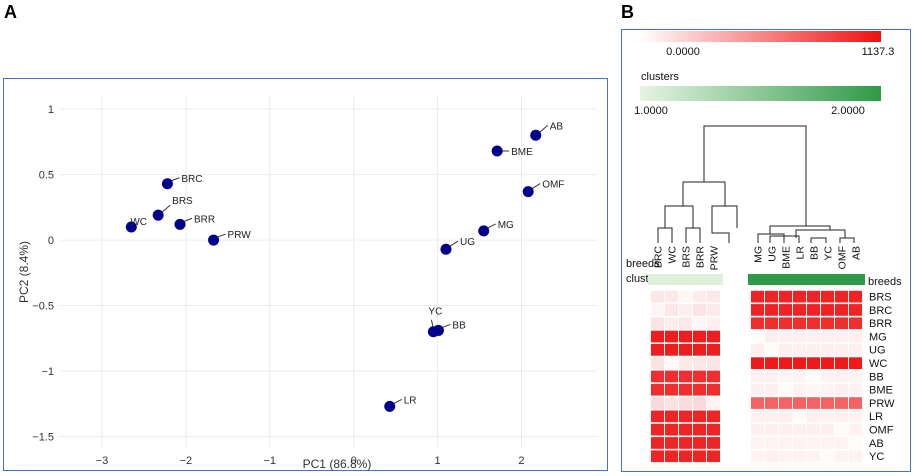 Image resolution: width=913 pixels, height=476 pixels. Describe the element at coordinates (435, 312) in the screenshot. I see `data-point-label: YC` at that location.